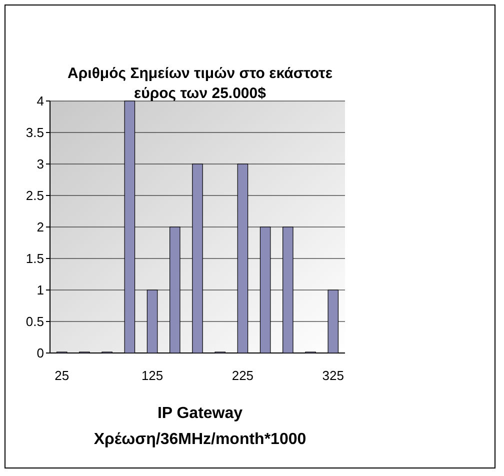 Image resolution: width=504 pixels, height=476 pixels. Describe the element at coordinates (40, 164) in the screenshot. I see `y-tick-label: 3` at that location.